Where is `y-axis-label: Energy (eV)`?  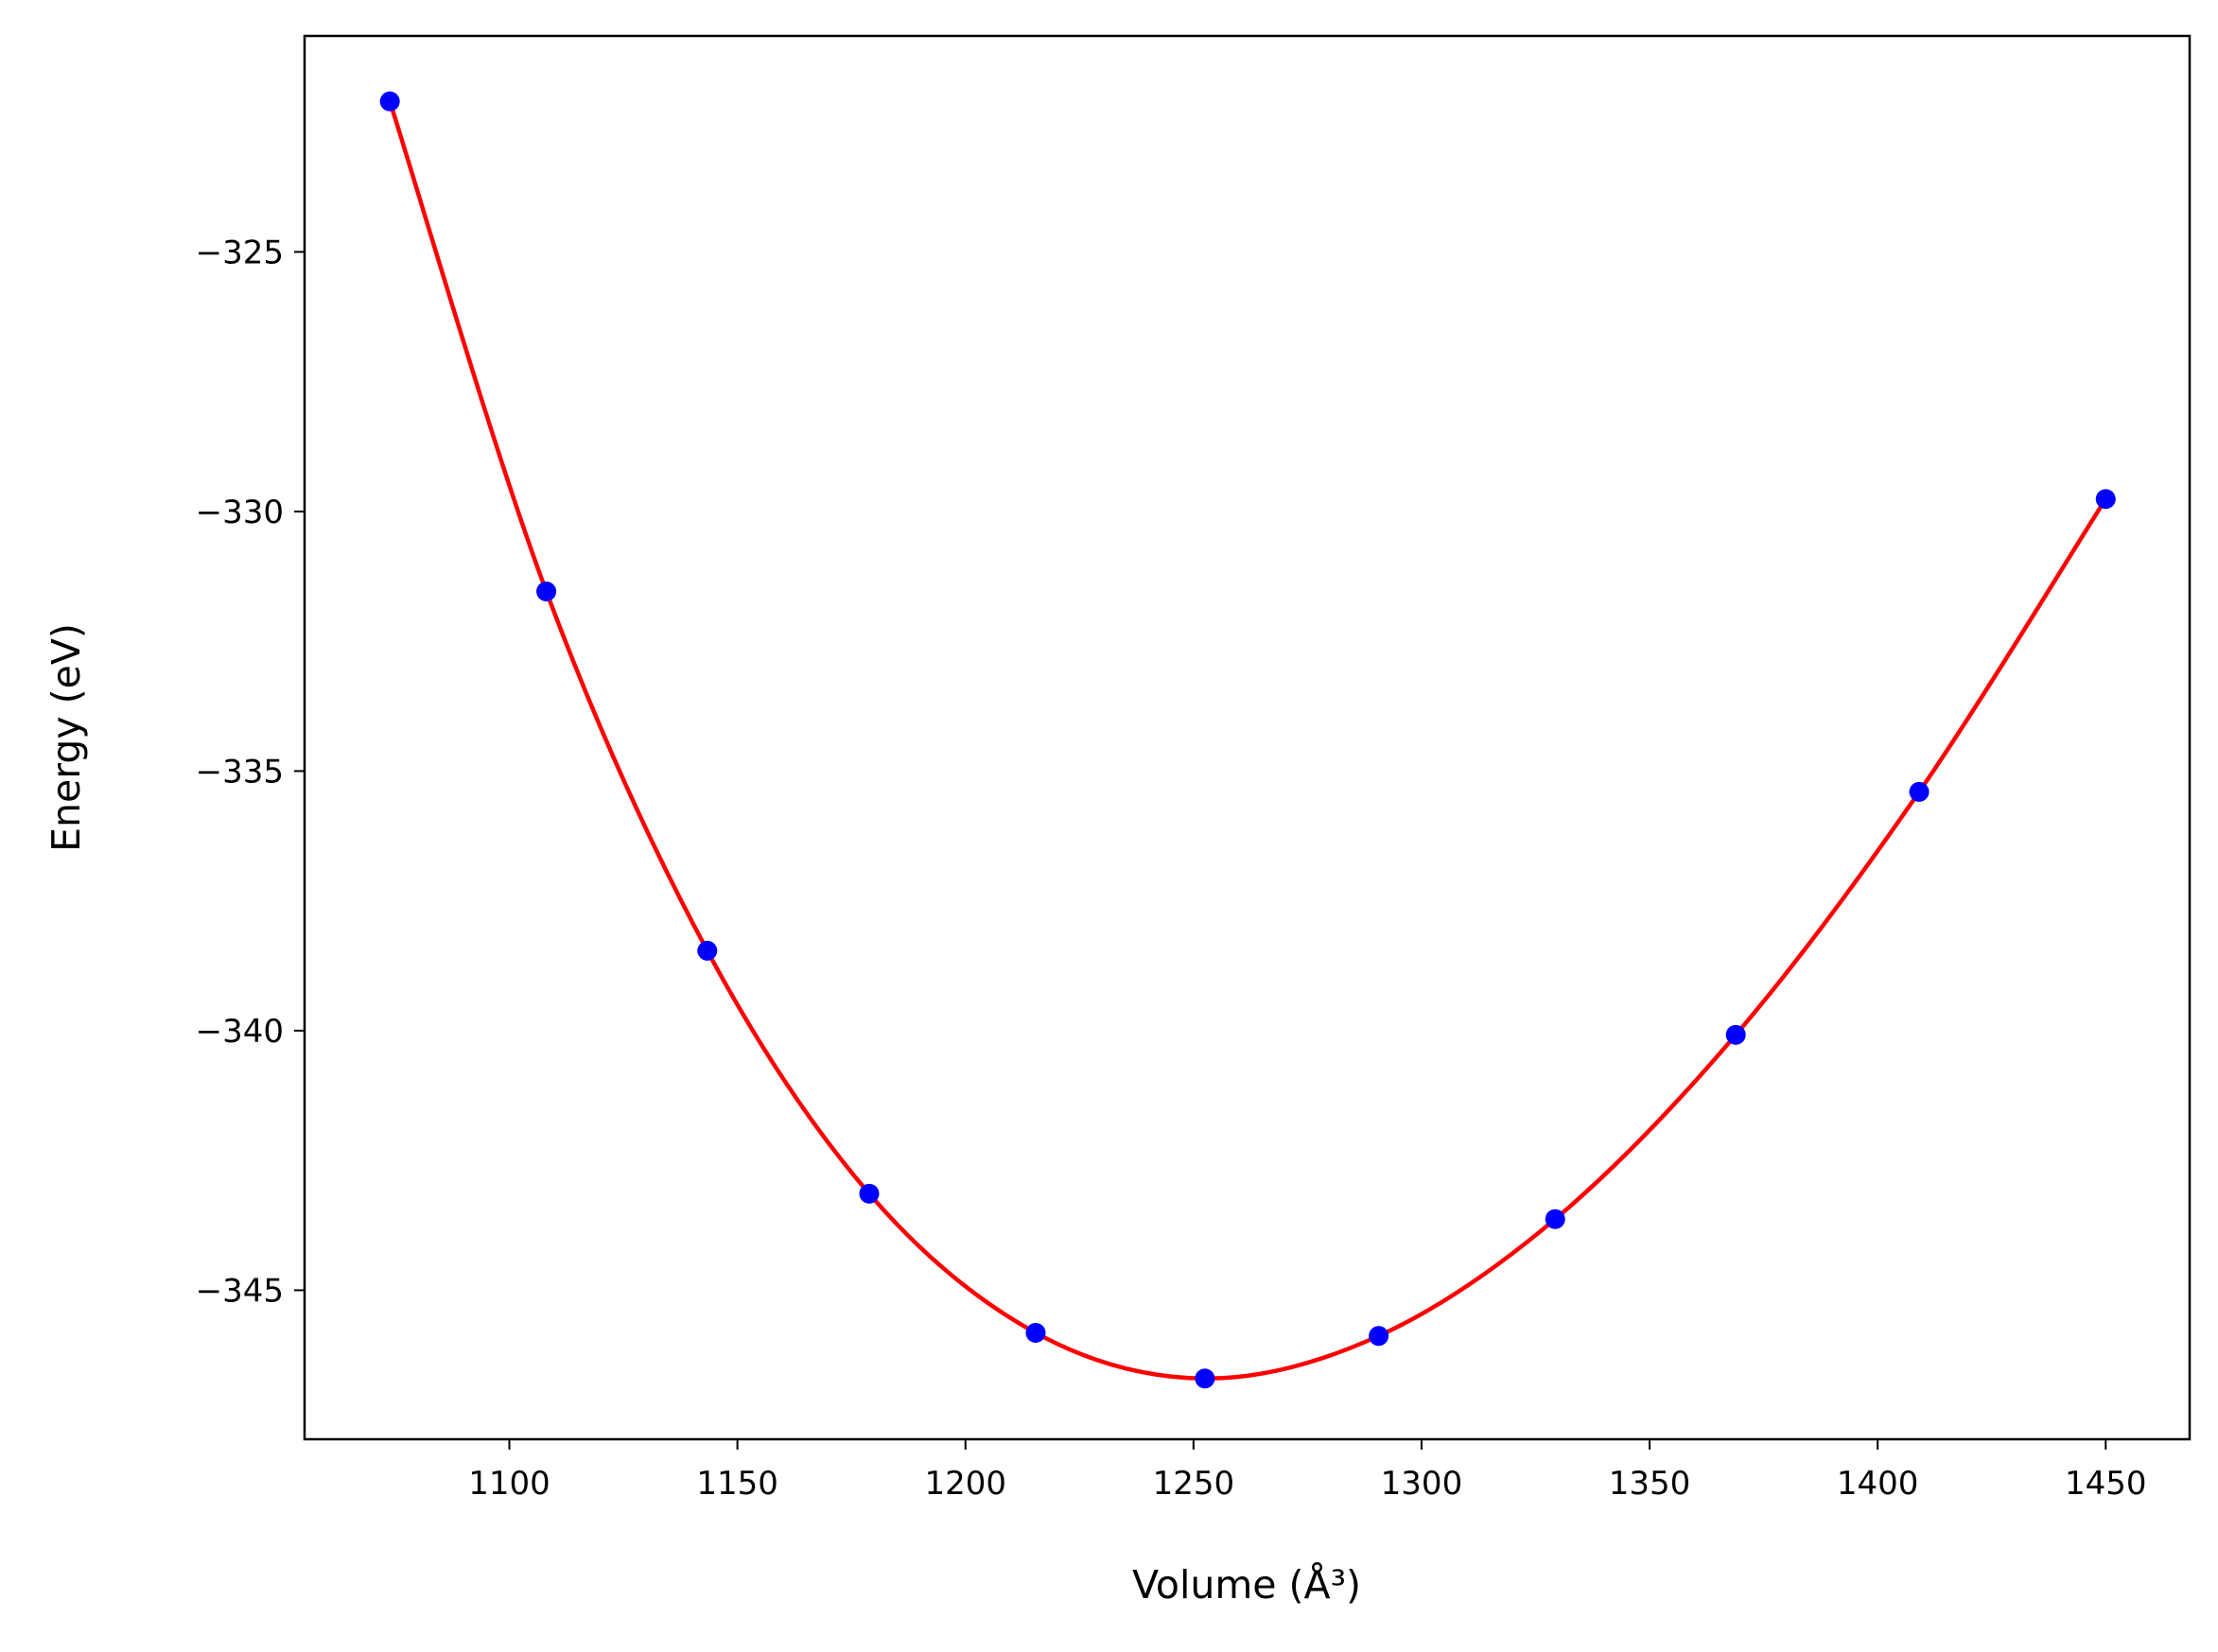
y-axis-label: Energy (eV) is located at coordinates (66, 738).